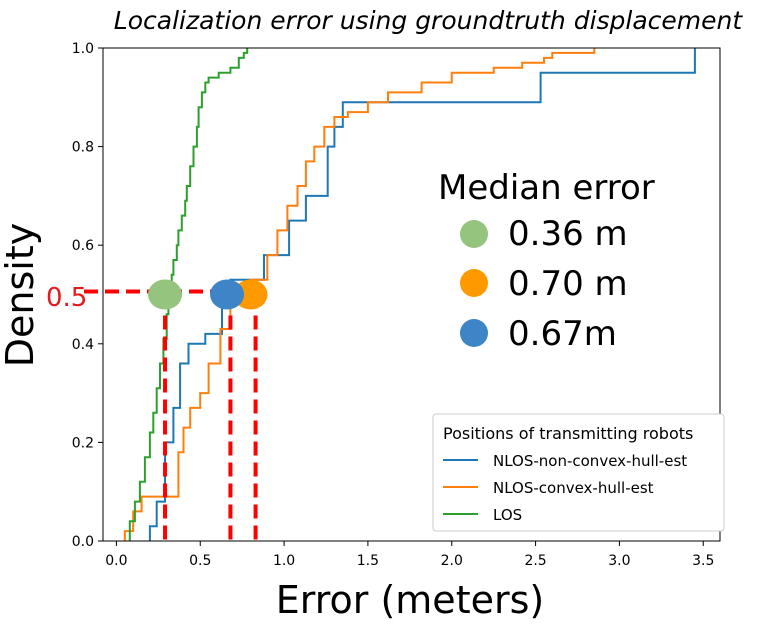 The height and width of the screenshot is (634, 773). What do you see at coordinates (535, 561) in the screenshot?
I see `x-tick-label: 2.5` at bounding box center [535, 561].